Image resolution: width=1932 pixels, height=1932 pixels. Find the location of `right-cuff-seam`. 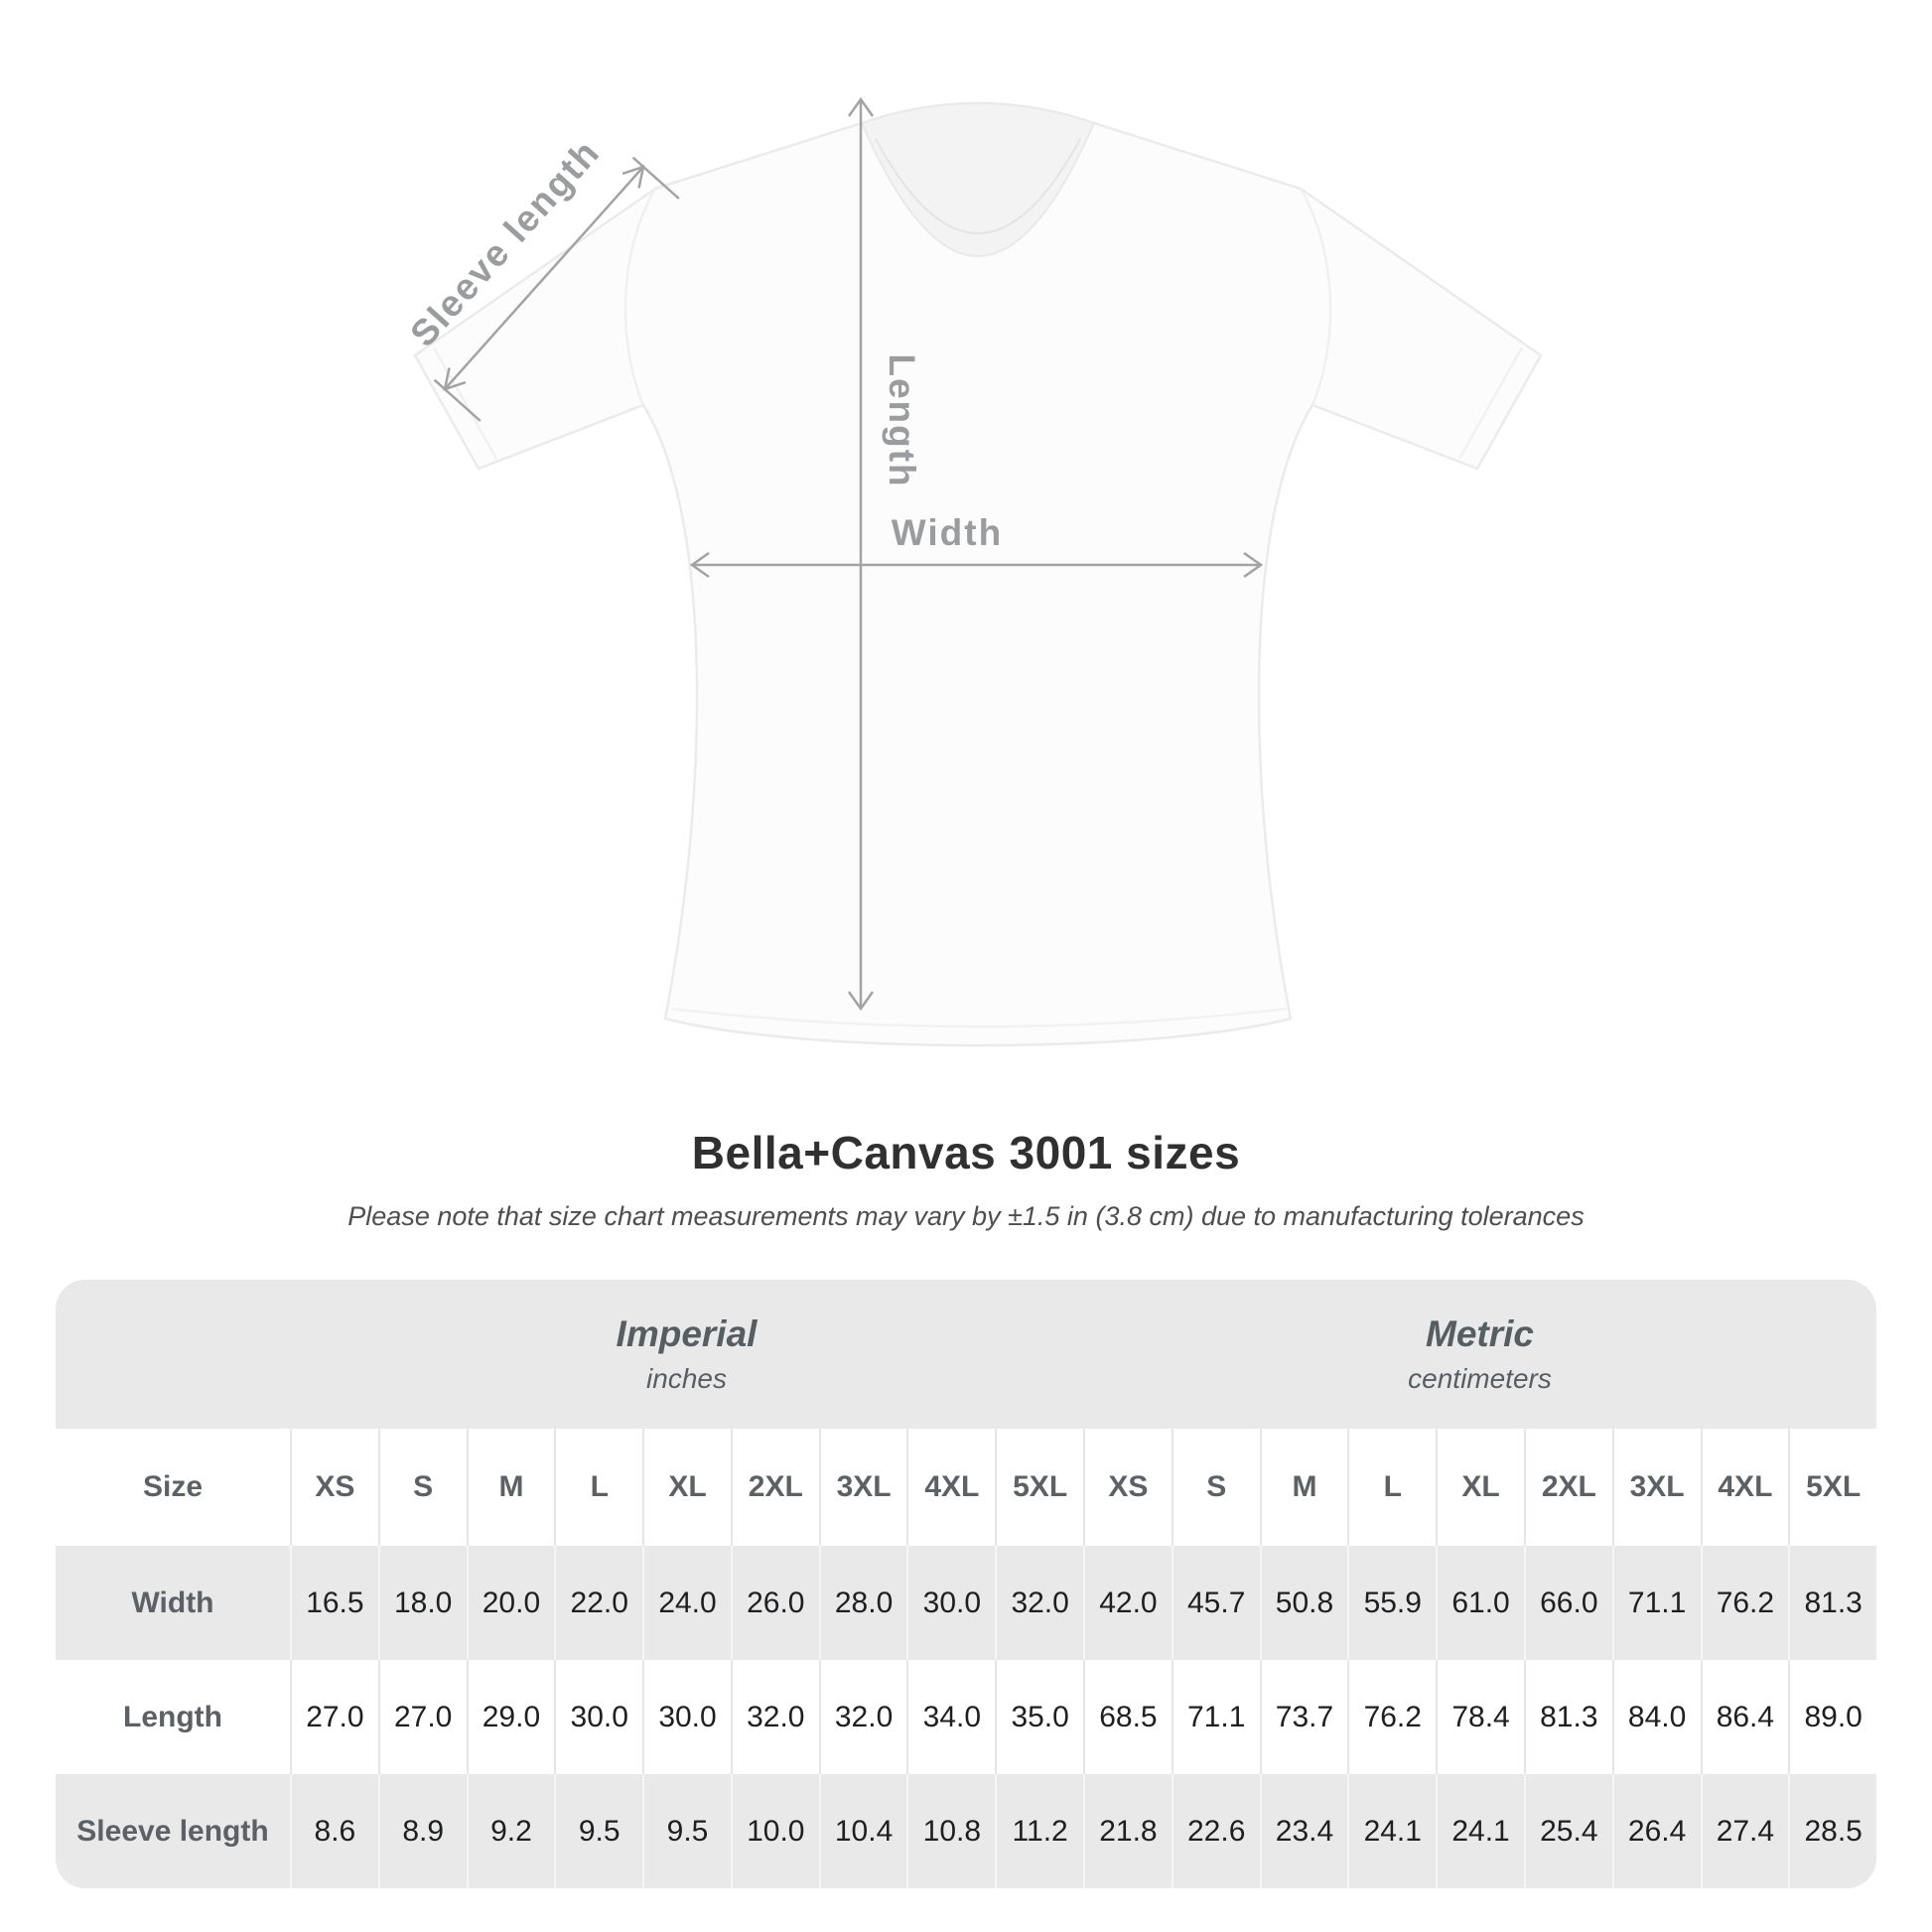

right-cuff-seam is located at coordinates (1491, 403).